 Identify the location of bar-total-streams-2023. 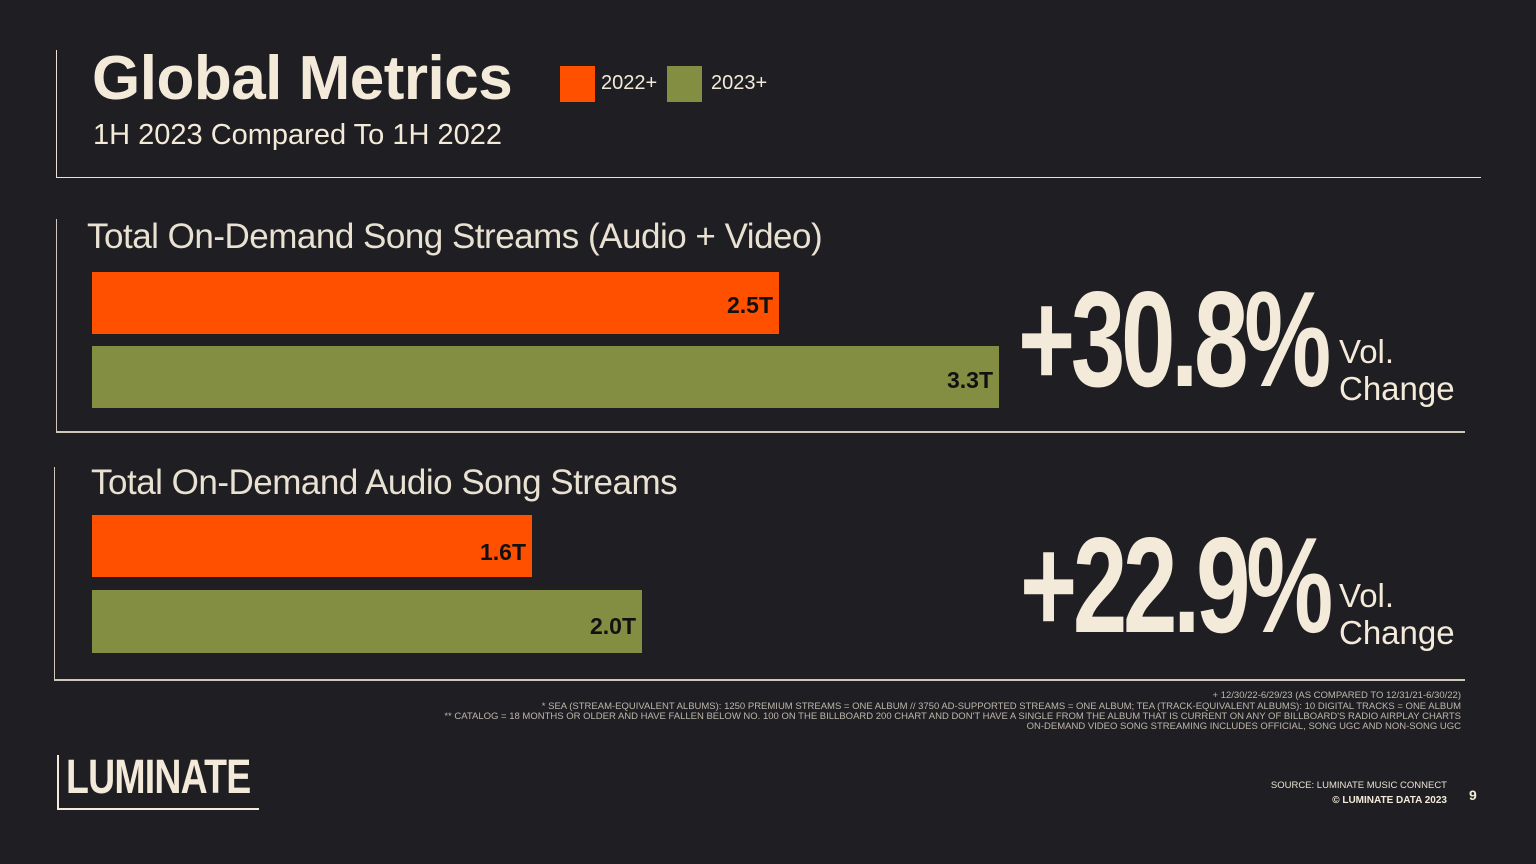
(545, 377).